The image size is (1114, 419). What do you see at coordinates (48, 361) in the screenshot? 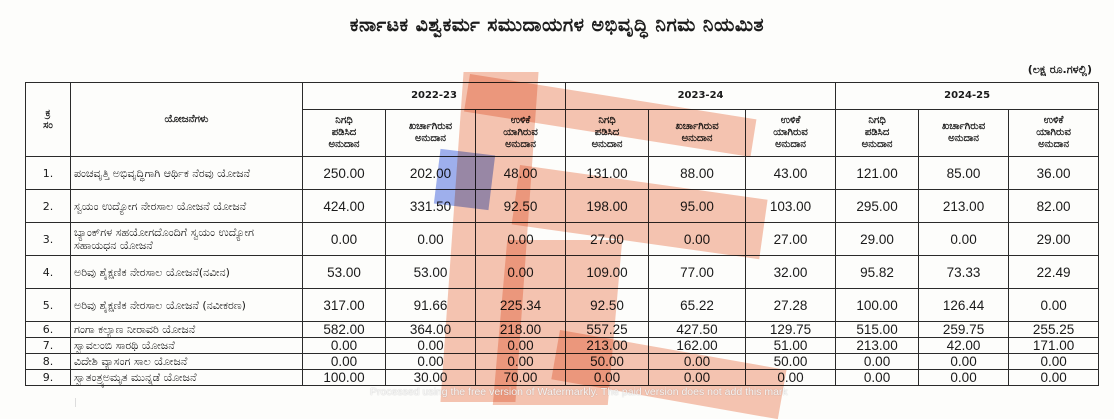
I see `serial-number: 8.` at bounding box center [48, 361].